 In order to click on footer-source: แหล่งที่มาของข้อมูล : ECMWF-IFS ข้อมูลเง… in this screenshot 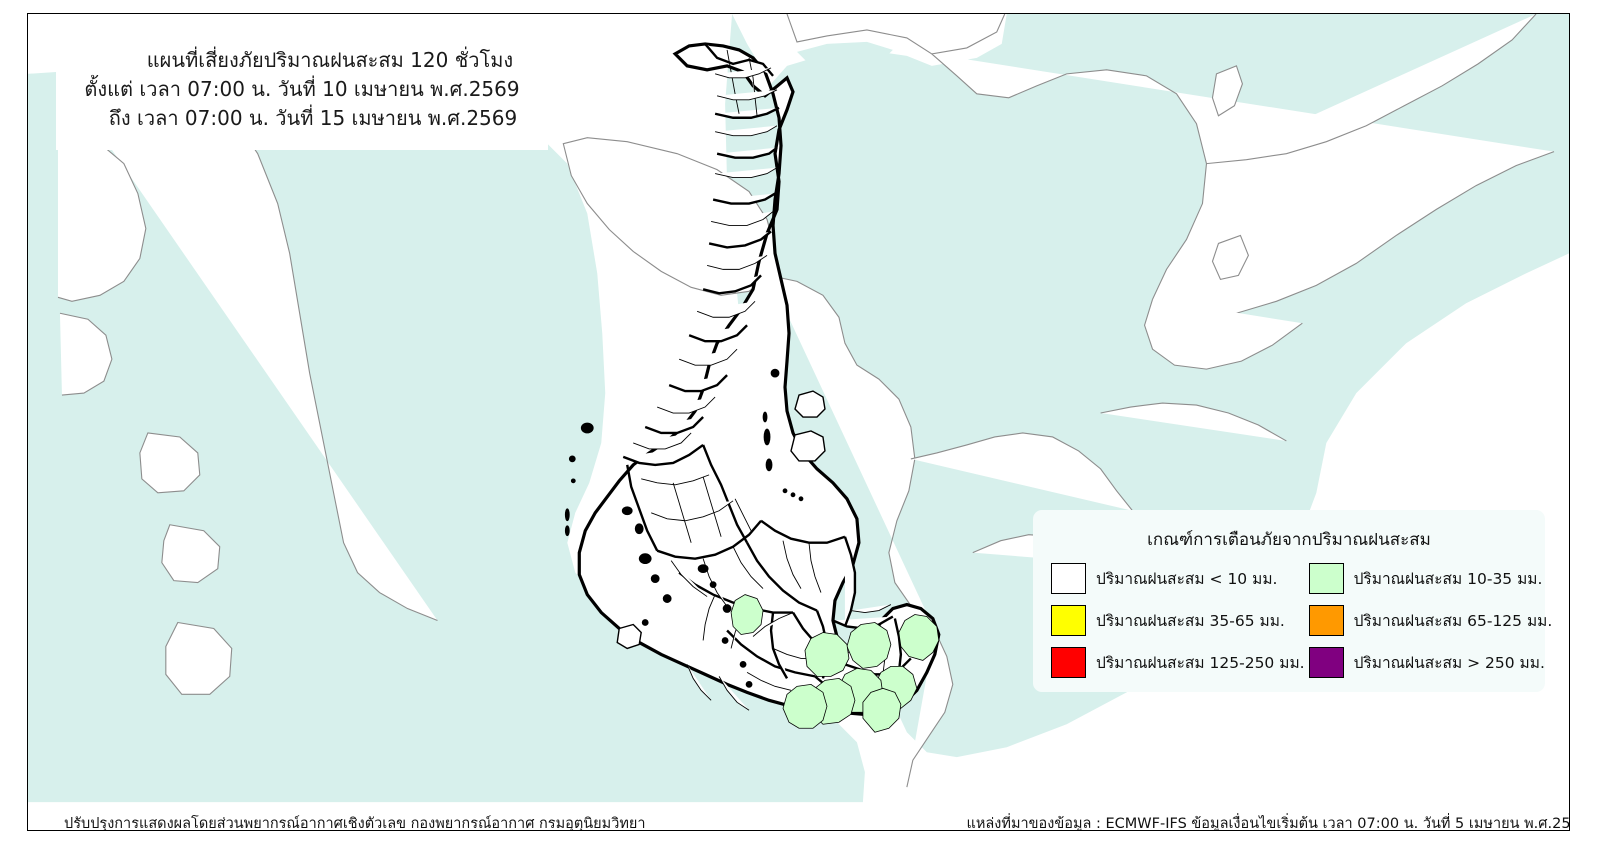, I will do `click(1268, 823)`.